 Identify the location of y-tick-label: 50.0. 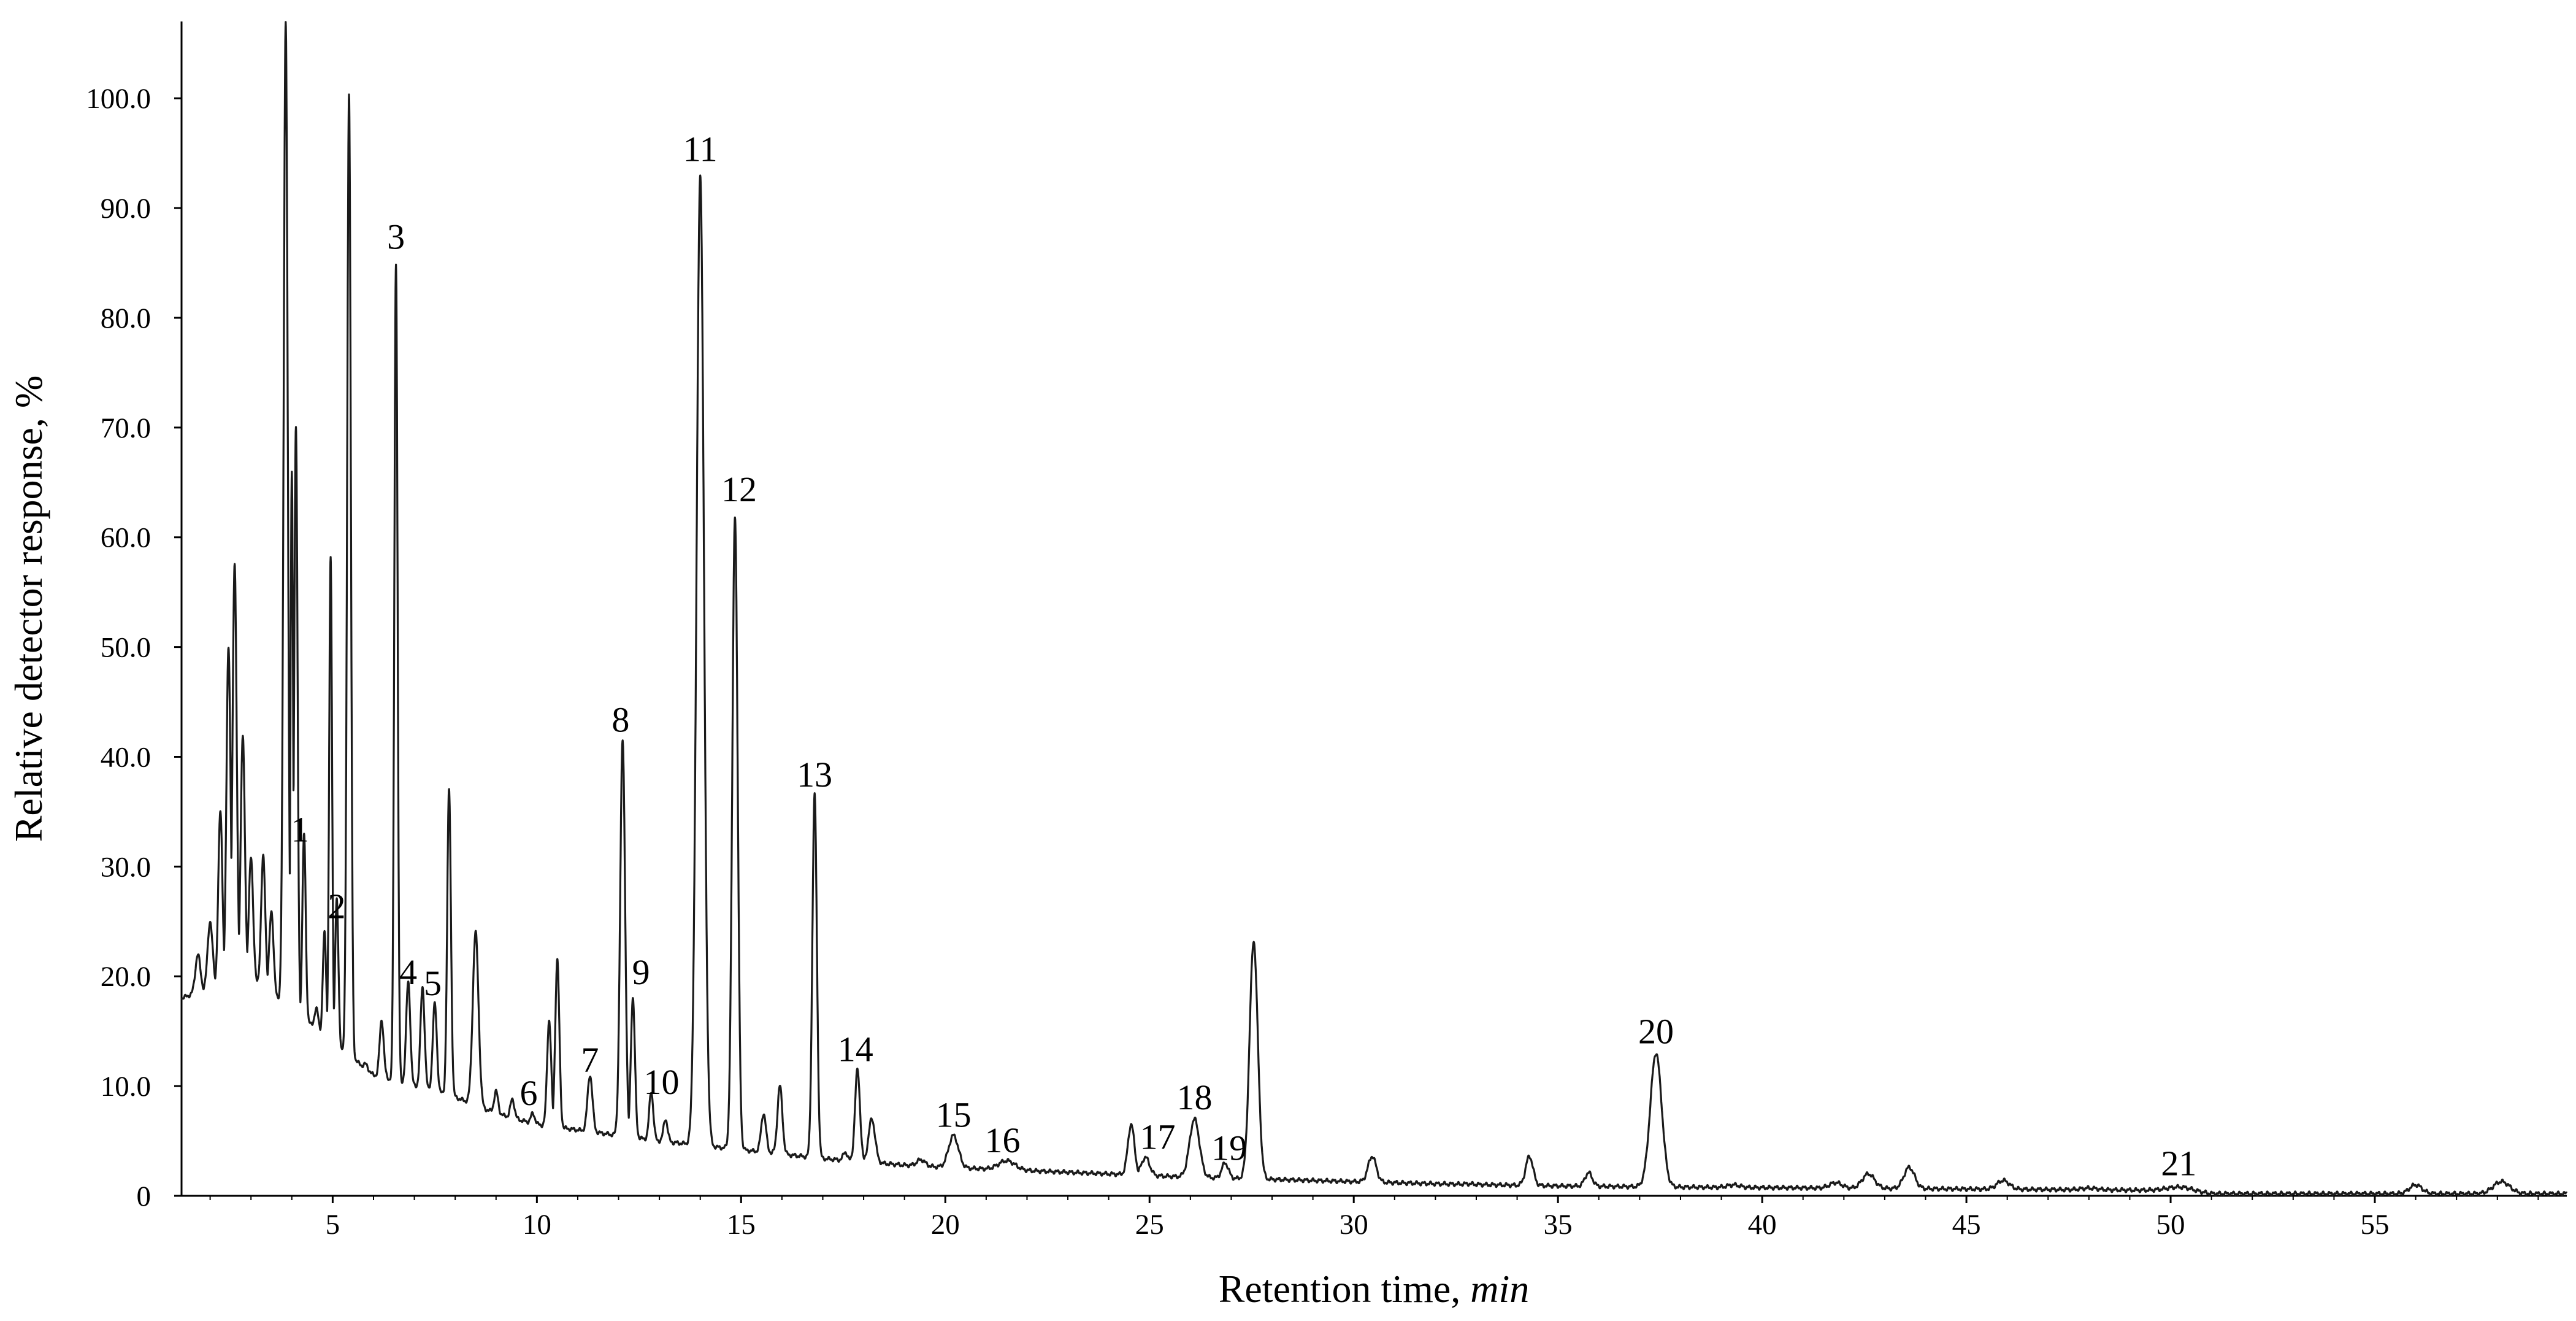
(126, 648).